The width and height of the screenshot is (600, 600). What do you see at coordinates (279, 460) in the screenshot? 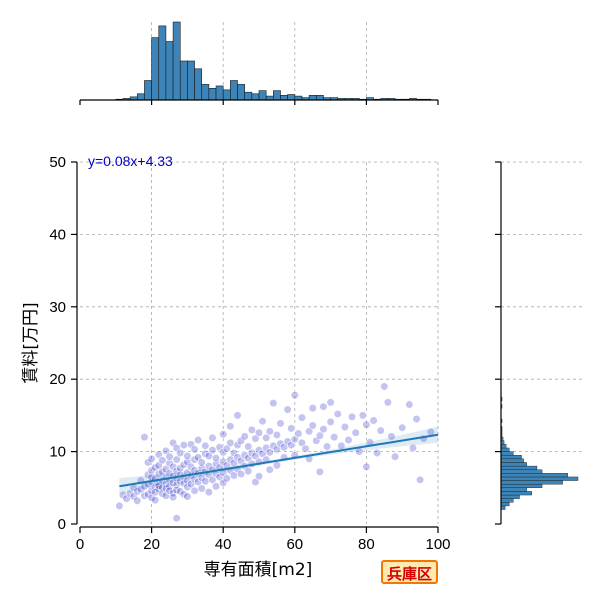
I see `regression-line` at bounding box center [279, 460].